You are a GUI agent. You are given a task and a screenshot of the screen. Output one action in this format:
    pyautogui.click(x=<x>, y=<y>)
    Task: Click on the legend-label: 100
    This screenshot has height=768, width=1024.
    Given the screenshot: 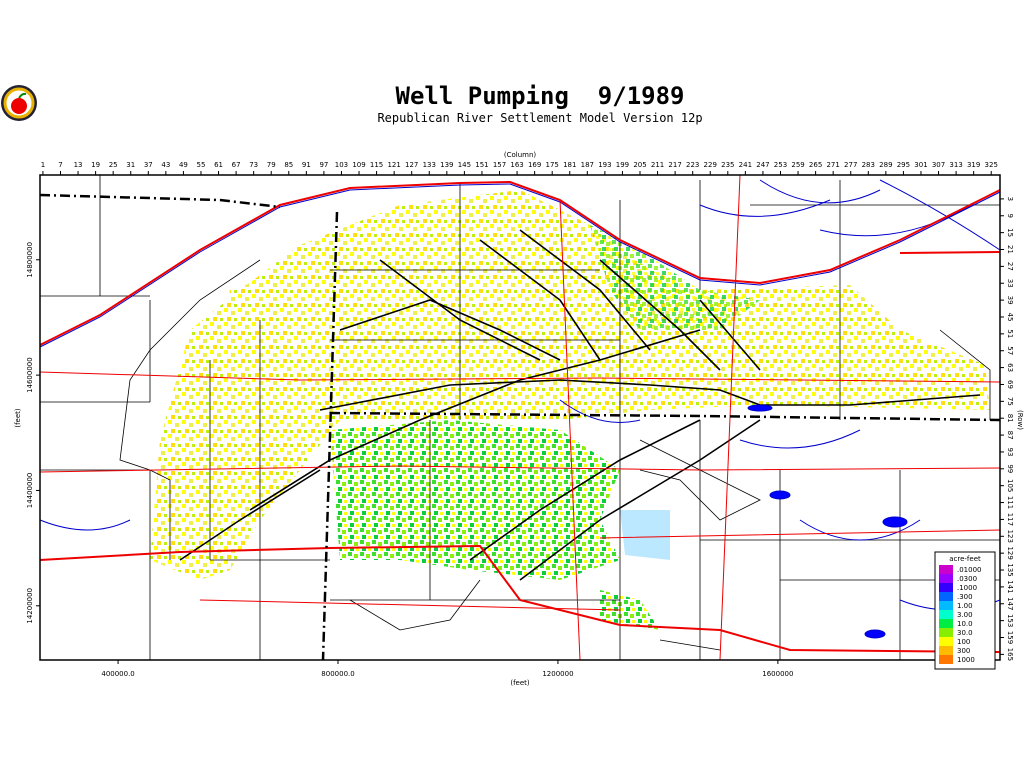 What is the action you would take?
    pyautogui.click(x=963, y=642)
    